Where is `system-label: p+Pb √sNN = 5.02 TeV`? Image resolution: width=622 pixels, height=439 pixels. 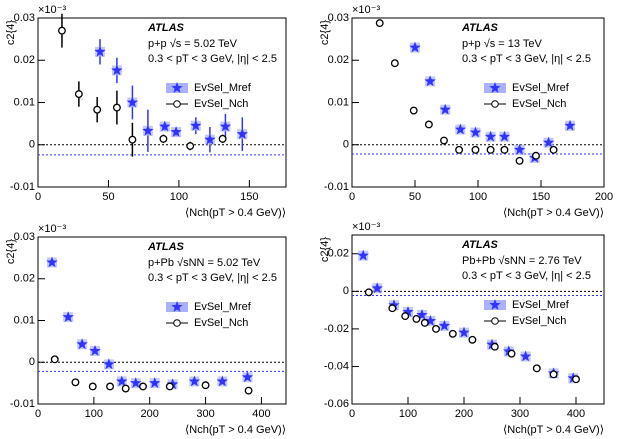 system-label: p+Pb √sNN = 5.02 TeV is located at coordinates (204, 263).